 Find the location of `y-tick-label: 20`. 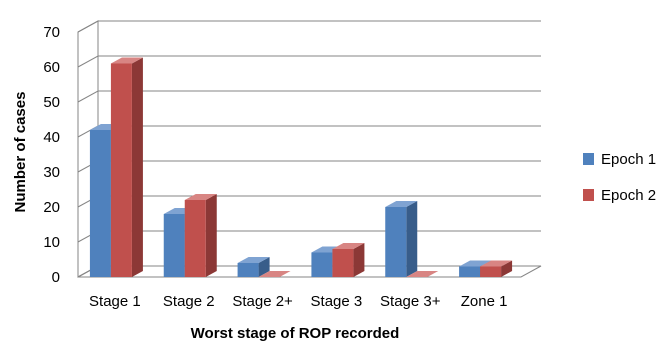

y-tick-label: 20 is located at coordinates (51, 207).